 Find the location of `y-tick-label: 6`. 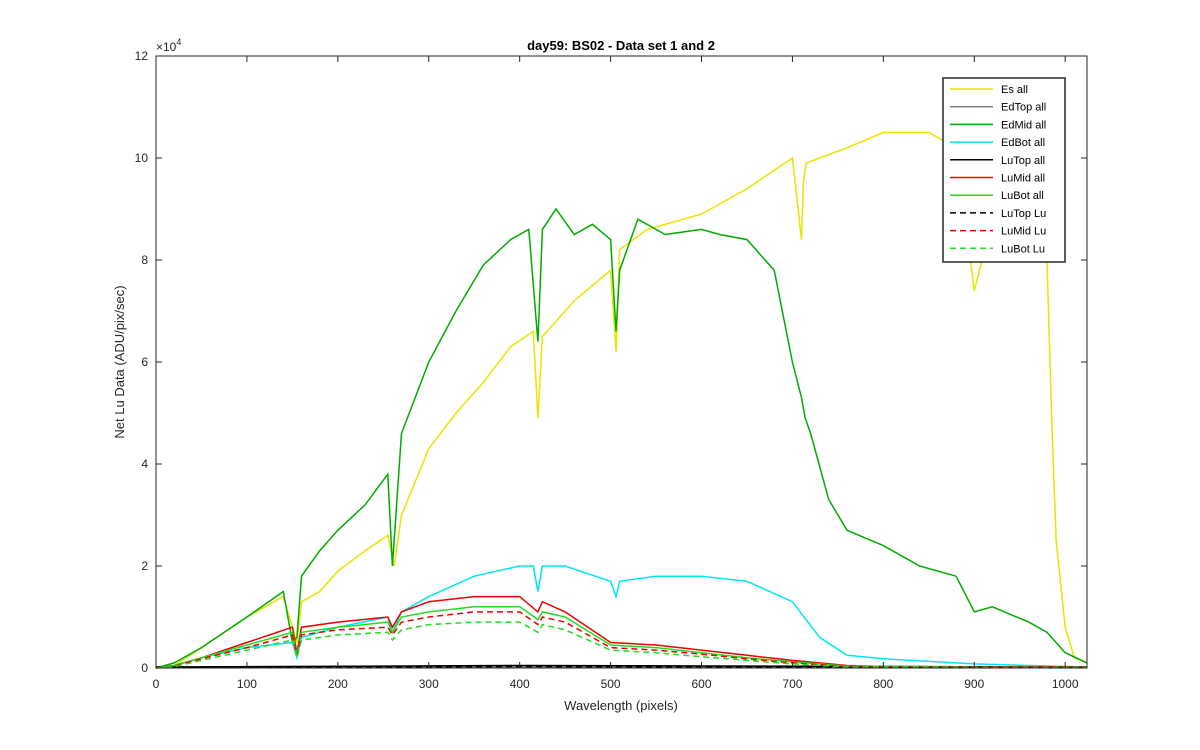

y-tick-label: 6 is located at coordinates (144, 362).